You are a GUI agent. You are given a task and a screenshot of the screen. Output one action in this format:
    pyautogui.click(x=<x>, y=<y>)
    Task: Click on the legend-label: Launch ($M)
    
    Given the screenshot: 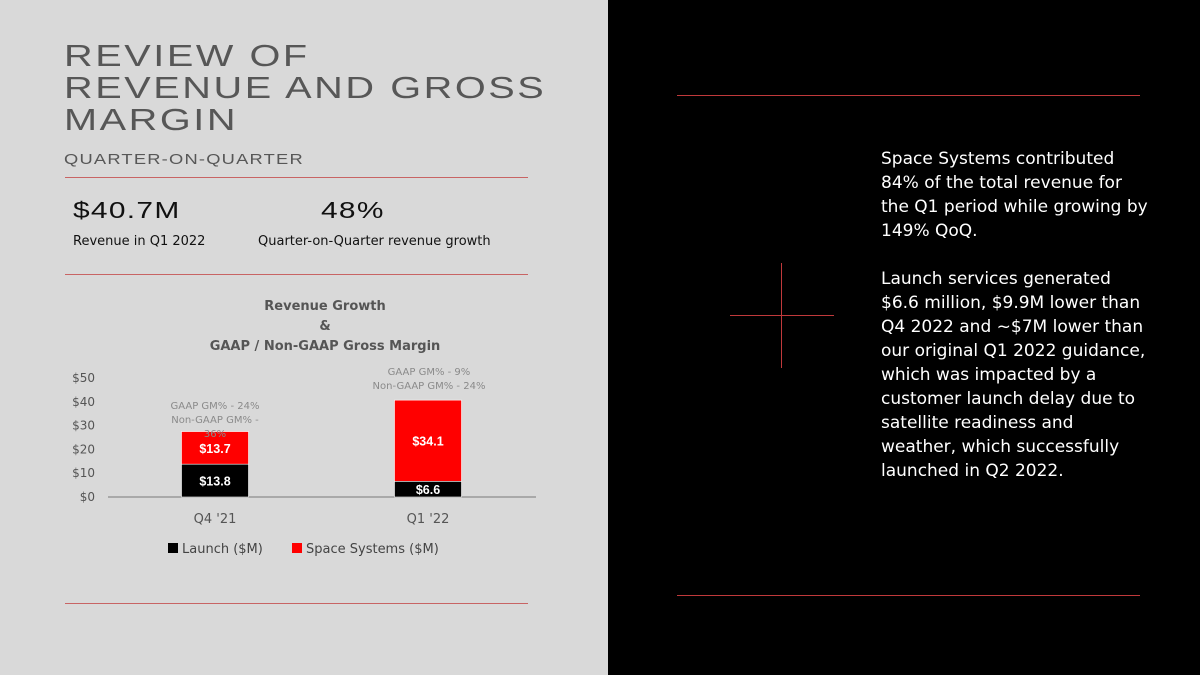 What is the action you would take?
    pyautogui.click(x=222, y=549)
    